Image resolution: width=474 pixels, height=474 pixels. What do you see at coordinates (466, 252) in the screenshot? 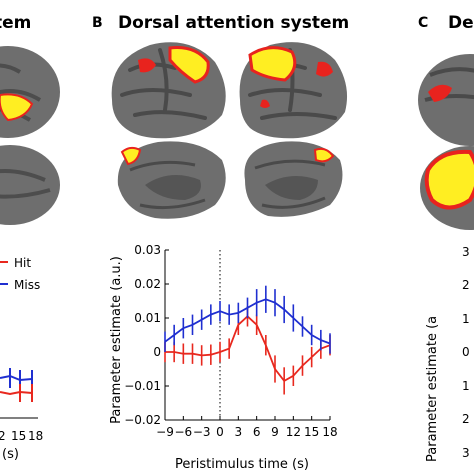
I see `right-ytick-0: 3` at bounding box center [466, 252].